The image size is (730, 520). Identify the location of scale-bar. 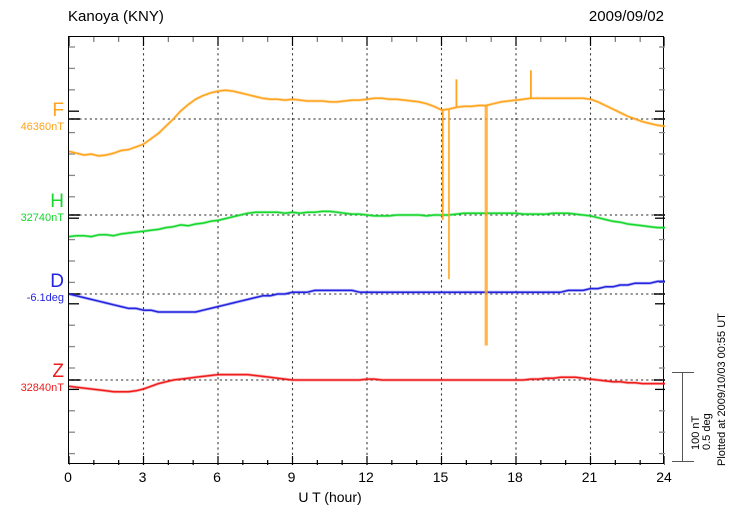
(683, 417).